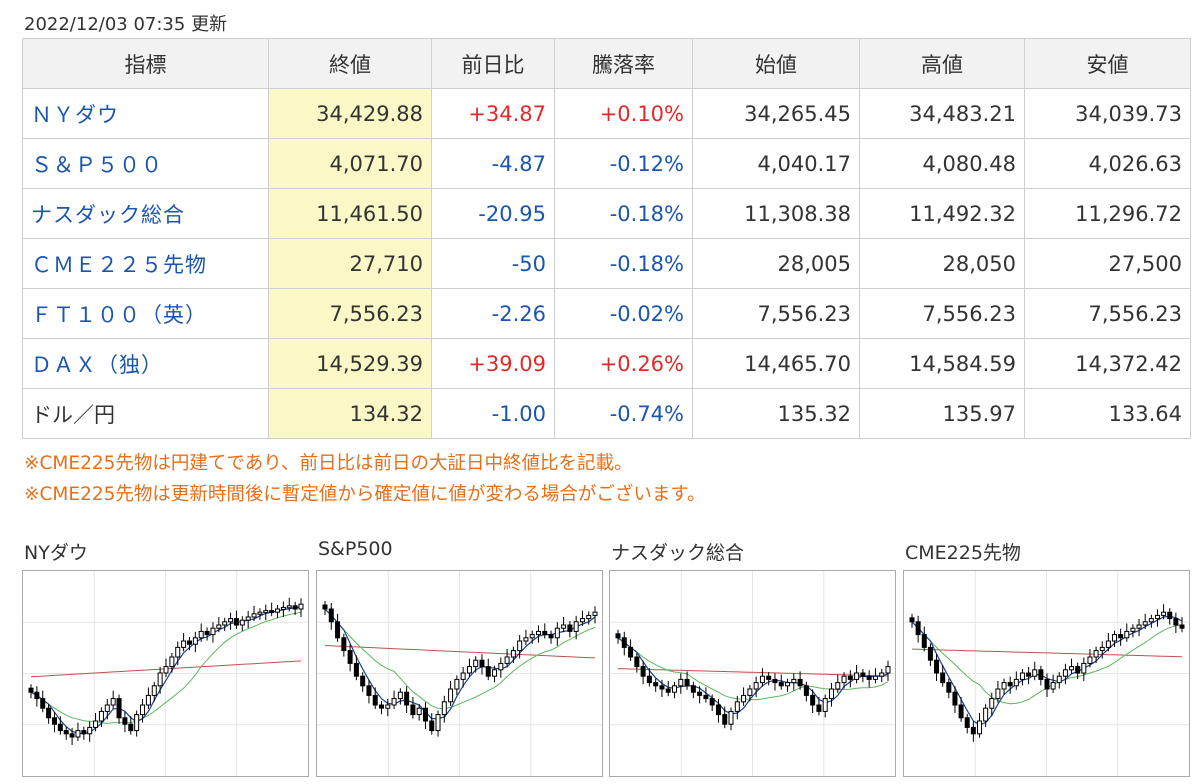 The width and height of the screenshot is (1200, 784). I want to click on cell-pct: -0.18%, so click(623, 213).